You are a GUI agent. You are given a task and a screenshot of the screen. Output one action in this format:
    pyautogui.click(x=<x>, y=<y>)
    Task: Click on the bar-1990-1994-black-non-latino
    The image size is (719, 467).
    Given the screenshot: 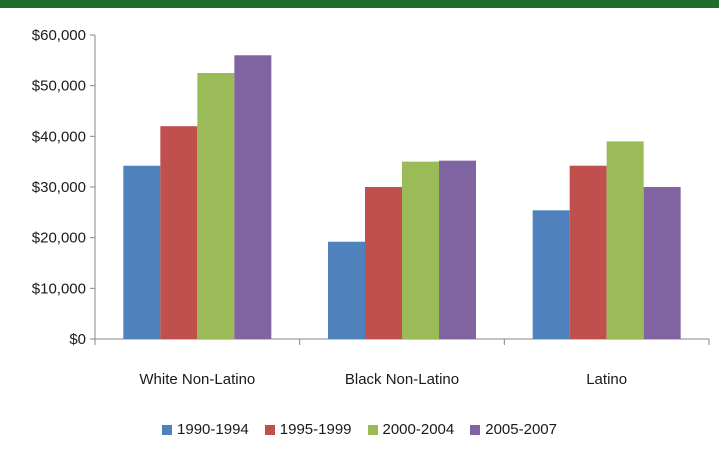 What is the action you would take?
    pyautogui.click(x=346, y=290)
    